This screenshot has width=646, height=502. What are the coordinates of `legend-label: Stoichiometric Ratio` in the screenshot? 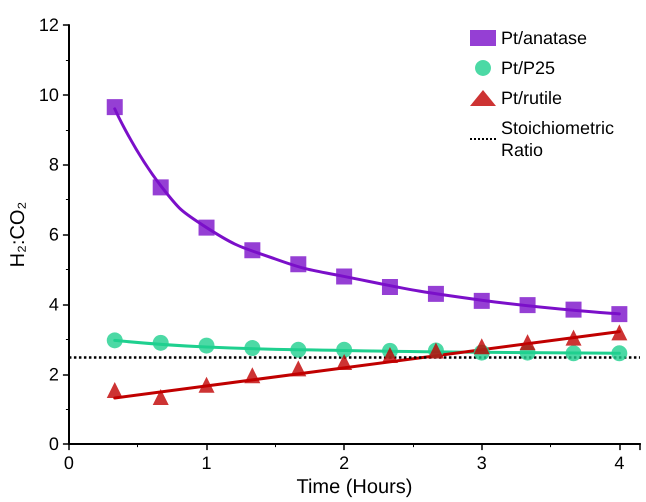 It's located at (560, 139).